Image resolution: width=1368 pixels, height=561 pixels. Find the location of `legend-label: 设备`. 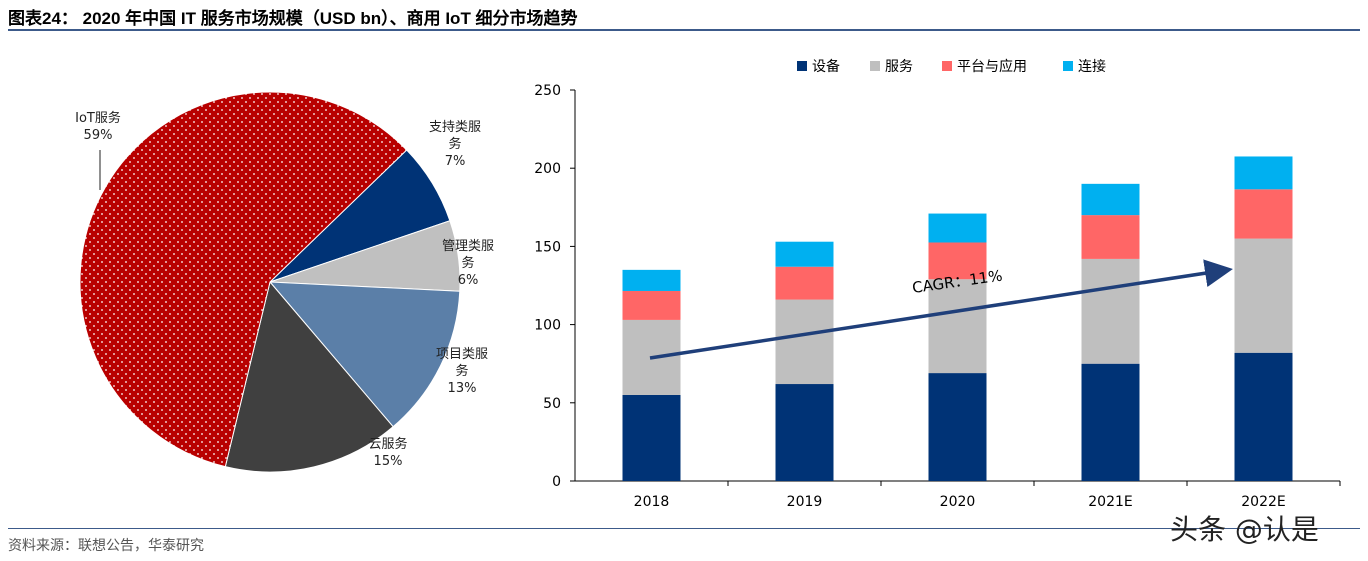

legend-label: 设备 is located at coordinates (826, 66).